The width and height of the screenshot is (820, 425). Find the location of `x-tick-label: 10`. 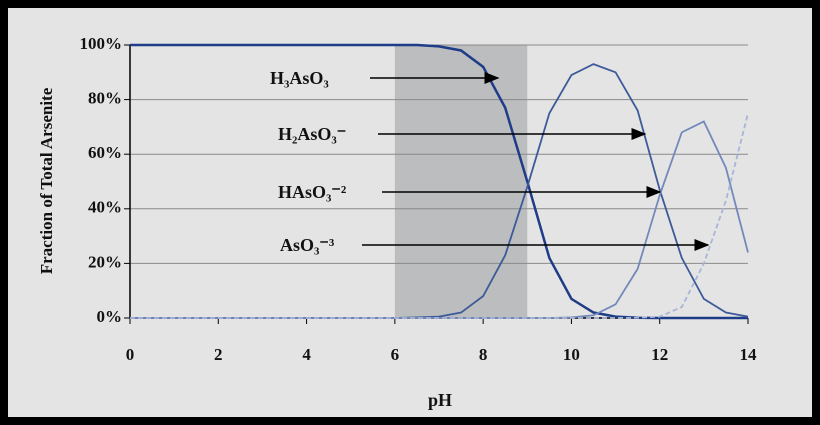

x-tick-label: 10 is located at coordinates (571, 354).